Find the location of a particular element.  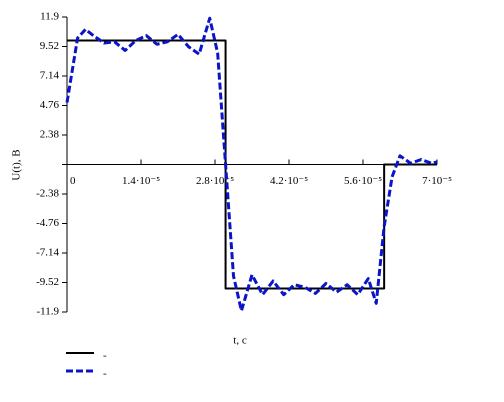

y-tick-label: -7.14 is located at coordinates (47, 253).